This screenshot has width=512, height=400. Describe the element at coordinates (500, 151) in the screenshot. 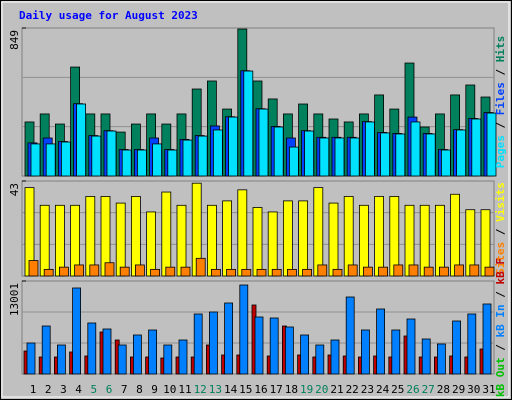

I see `legend-entry: Pages` at that location.